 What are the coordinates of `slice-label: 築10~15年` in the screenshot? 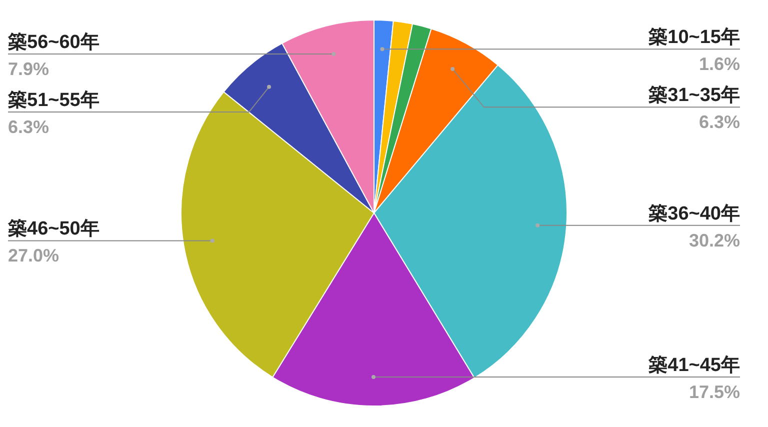 It's located at (694, 37).